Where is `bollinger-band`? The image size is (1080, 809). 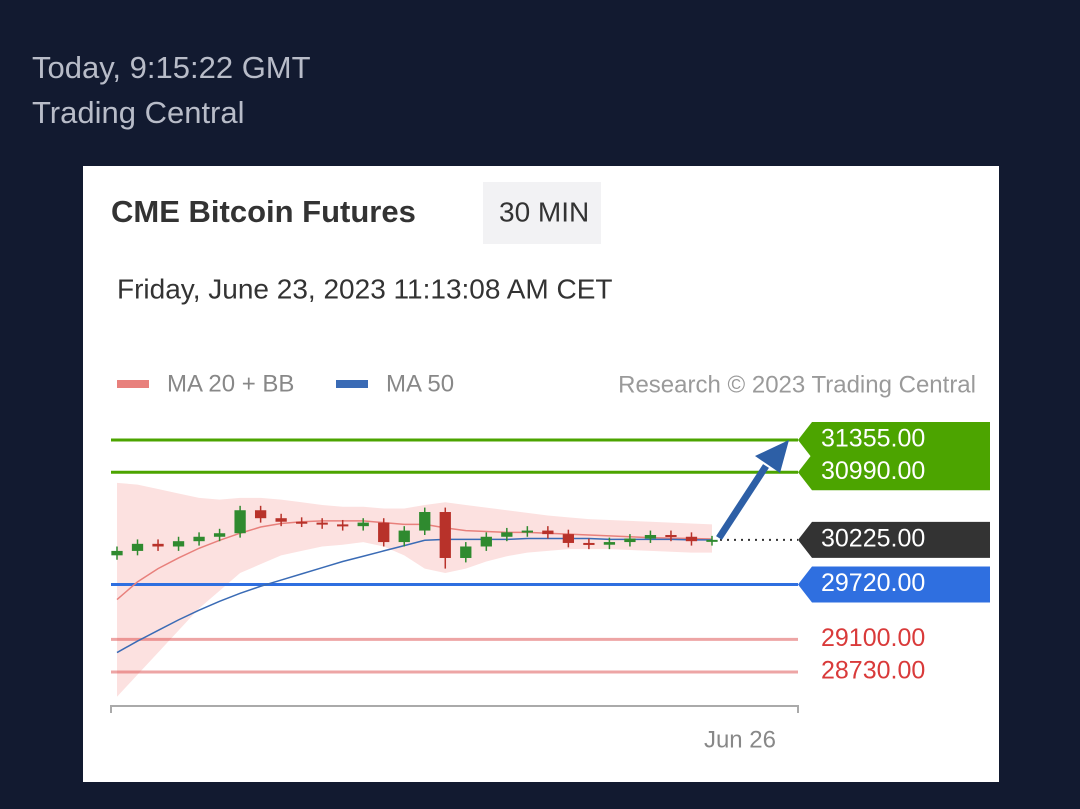
bollinger-band is located at coordinates (414, 589).